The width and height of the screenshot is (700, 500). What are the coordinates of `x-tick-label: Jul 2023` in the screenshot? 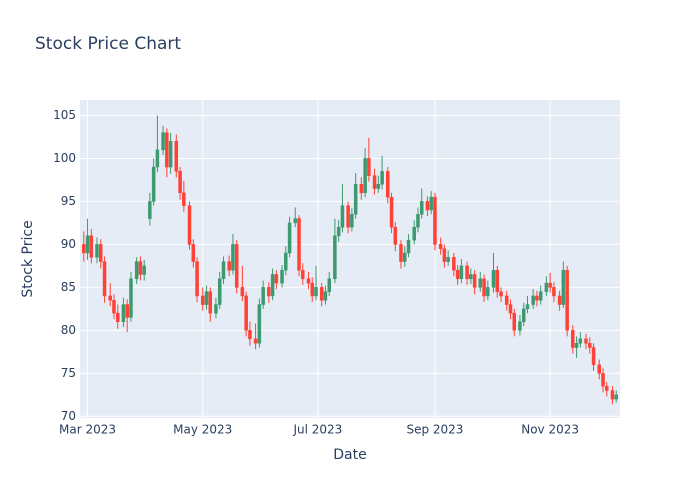 It's located at (317, 430).